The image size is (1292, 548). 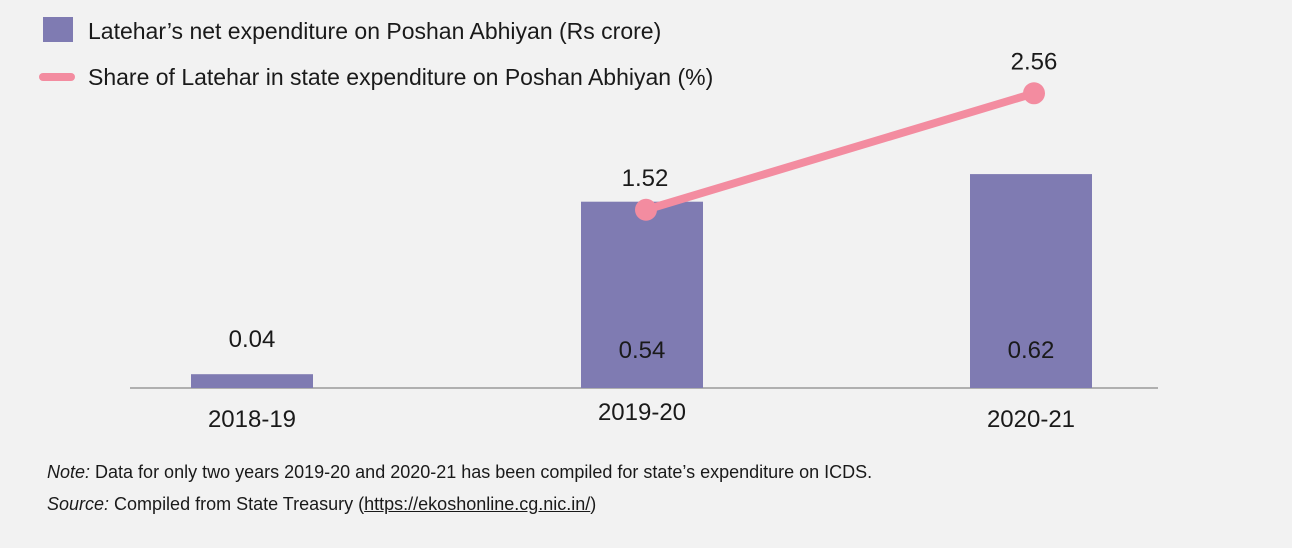 What do you see at coordinates (1034, 61) in the screenshot?
I see `share-value-label-2020-21: 2.56` at bounding box center [1034, 61].